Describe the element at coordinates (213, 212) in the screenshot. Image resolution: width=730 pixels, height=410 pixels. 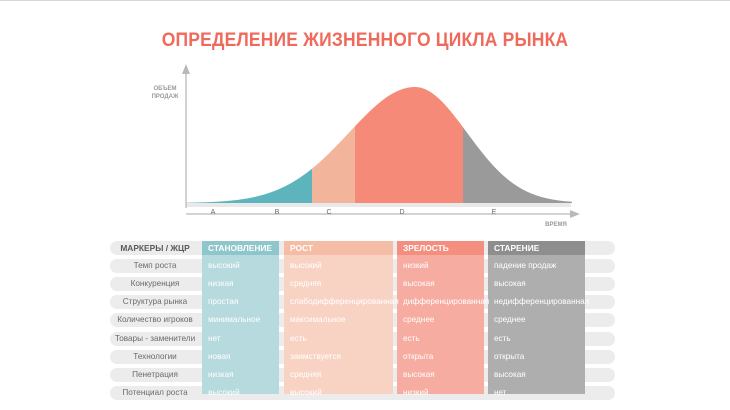
I see `stage-letter-a: A` at that location.